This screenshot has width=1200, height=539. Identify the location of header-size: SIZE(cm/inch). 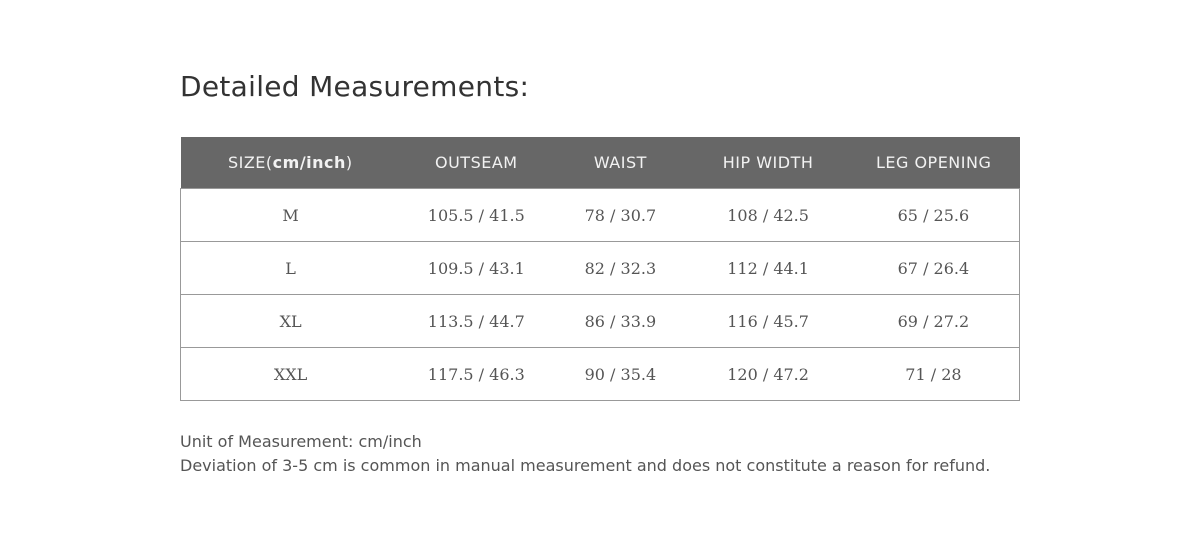
(290, 163).